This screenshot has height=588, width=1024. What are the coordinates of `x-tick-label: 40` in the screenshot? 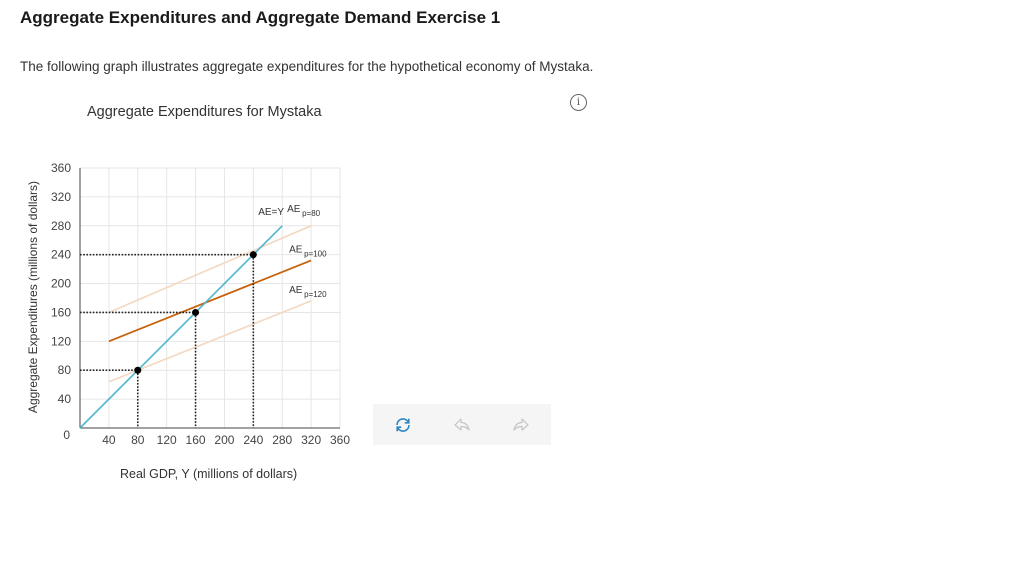 It's located at (109, 440).